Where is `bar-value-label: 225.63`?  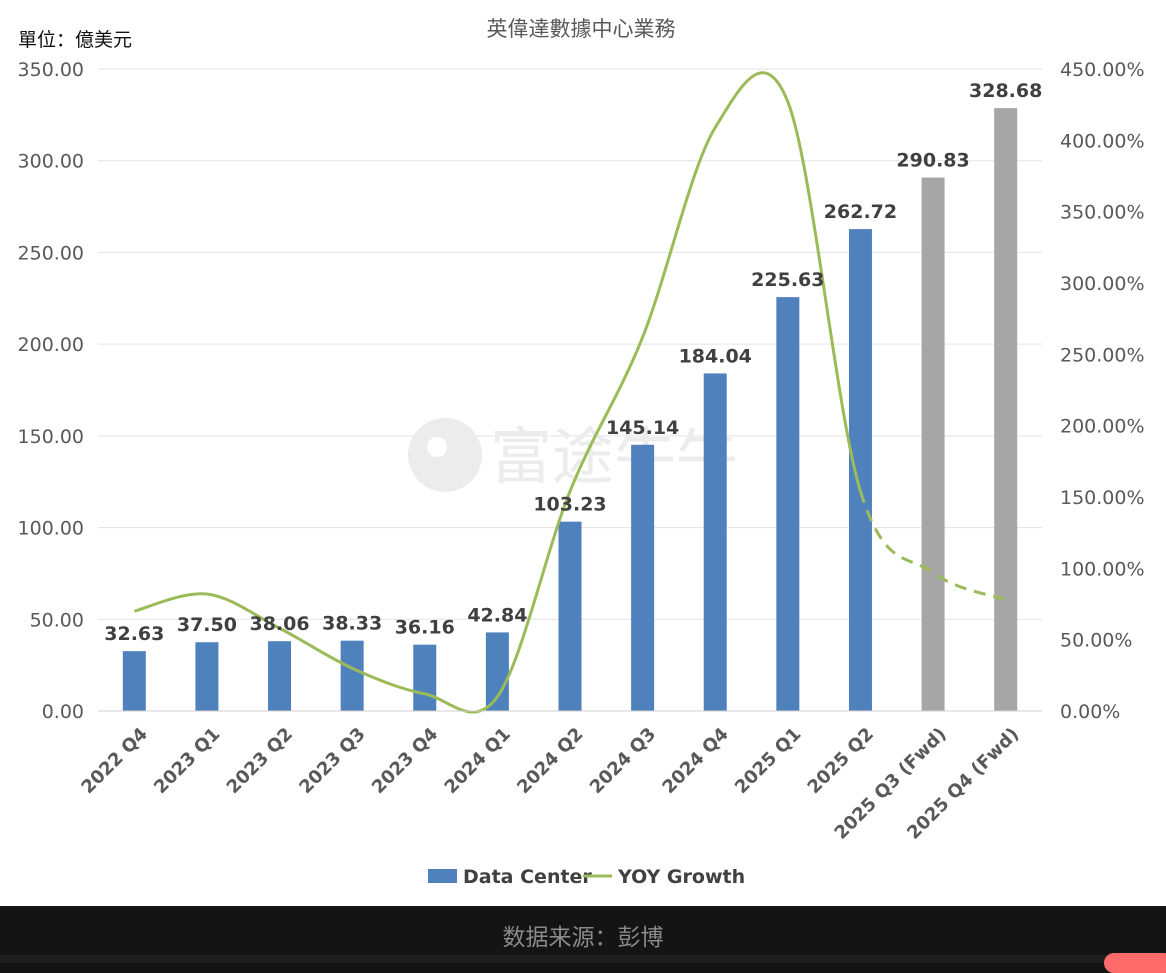 bar-value-label: 225.63 is located at coordinates (787, 280).